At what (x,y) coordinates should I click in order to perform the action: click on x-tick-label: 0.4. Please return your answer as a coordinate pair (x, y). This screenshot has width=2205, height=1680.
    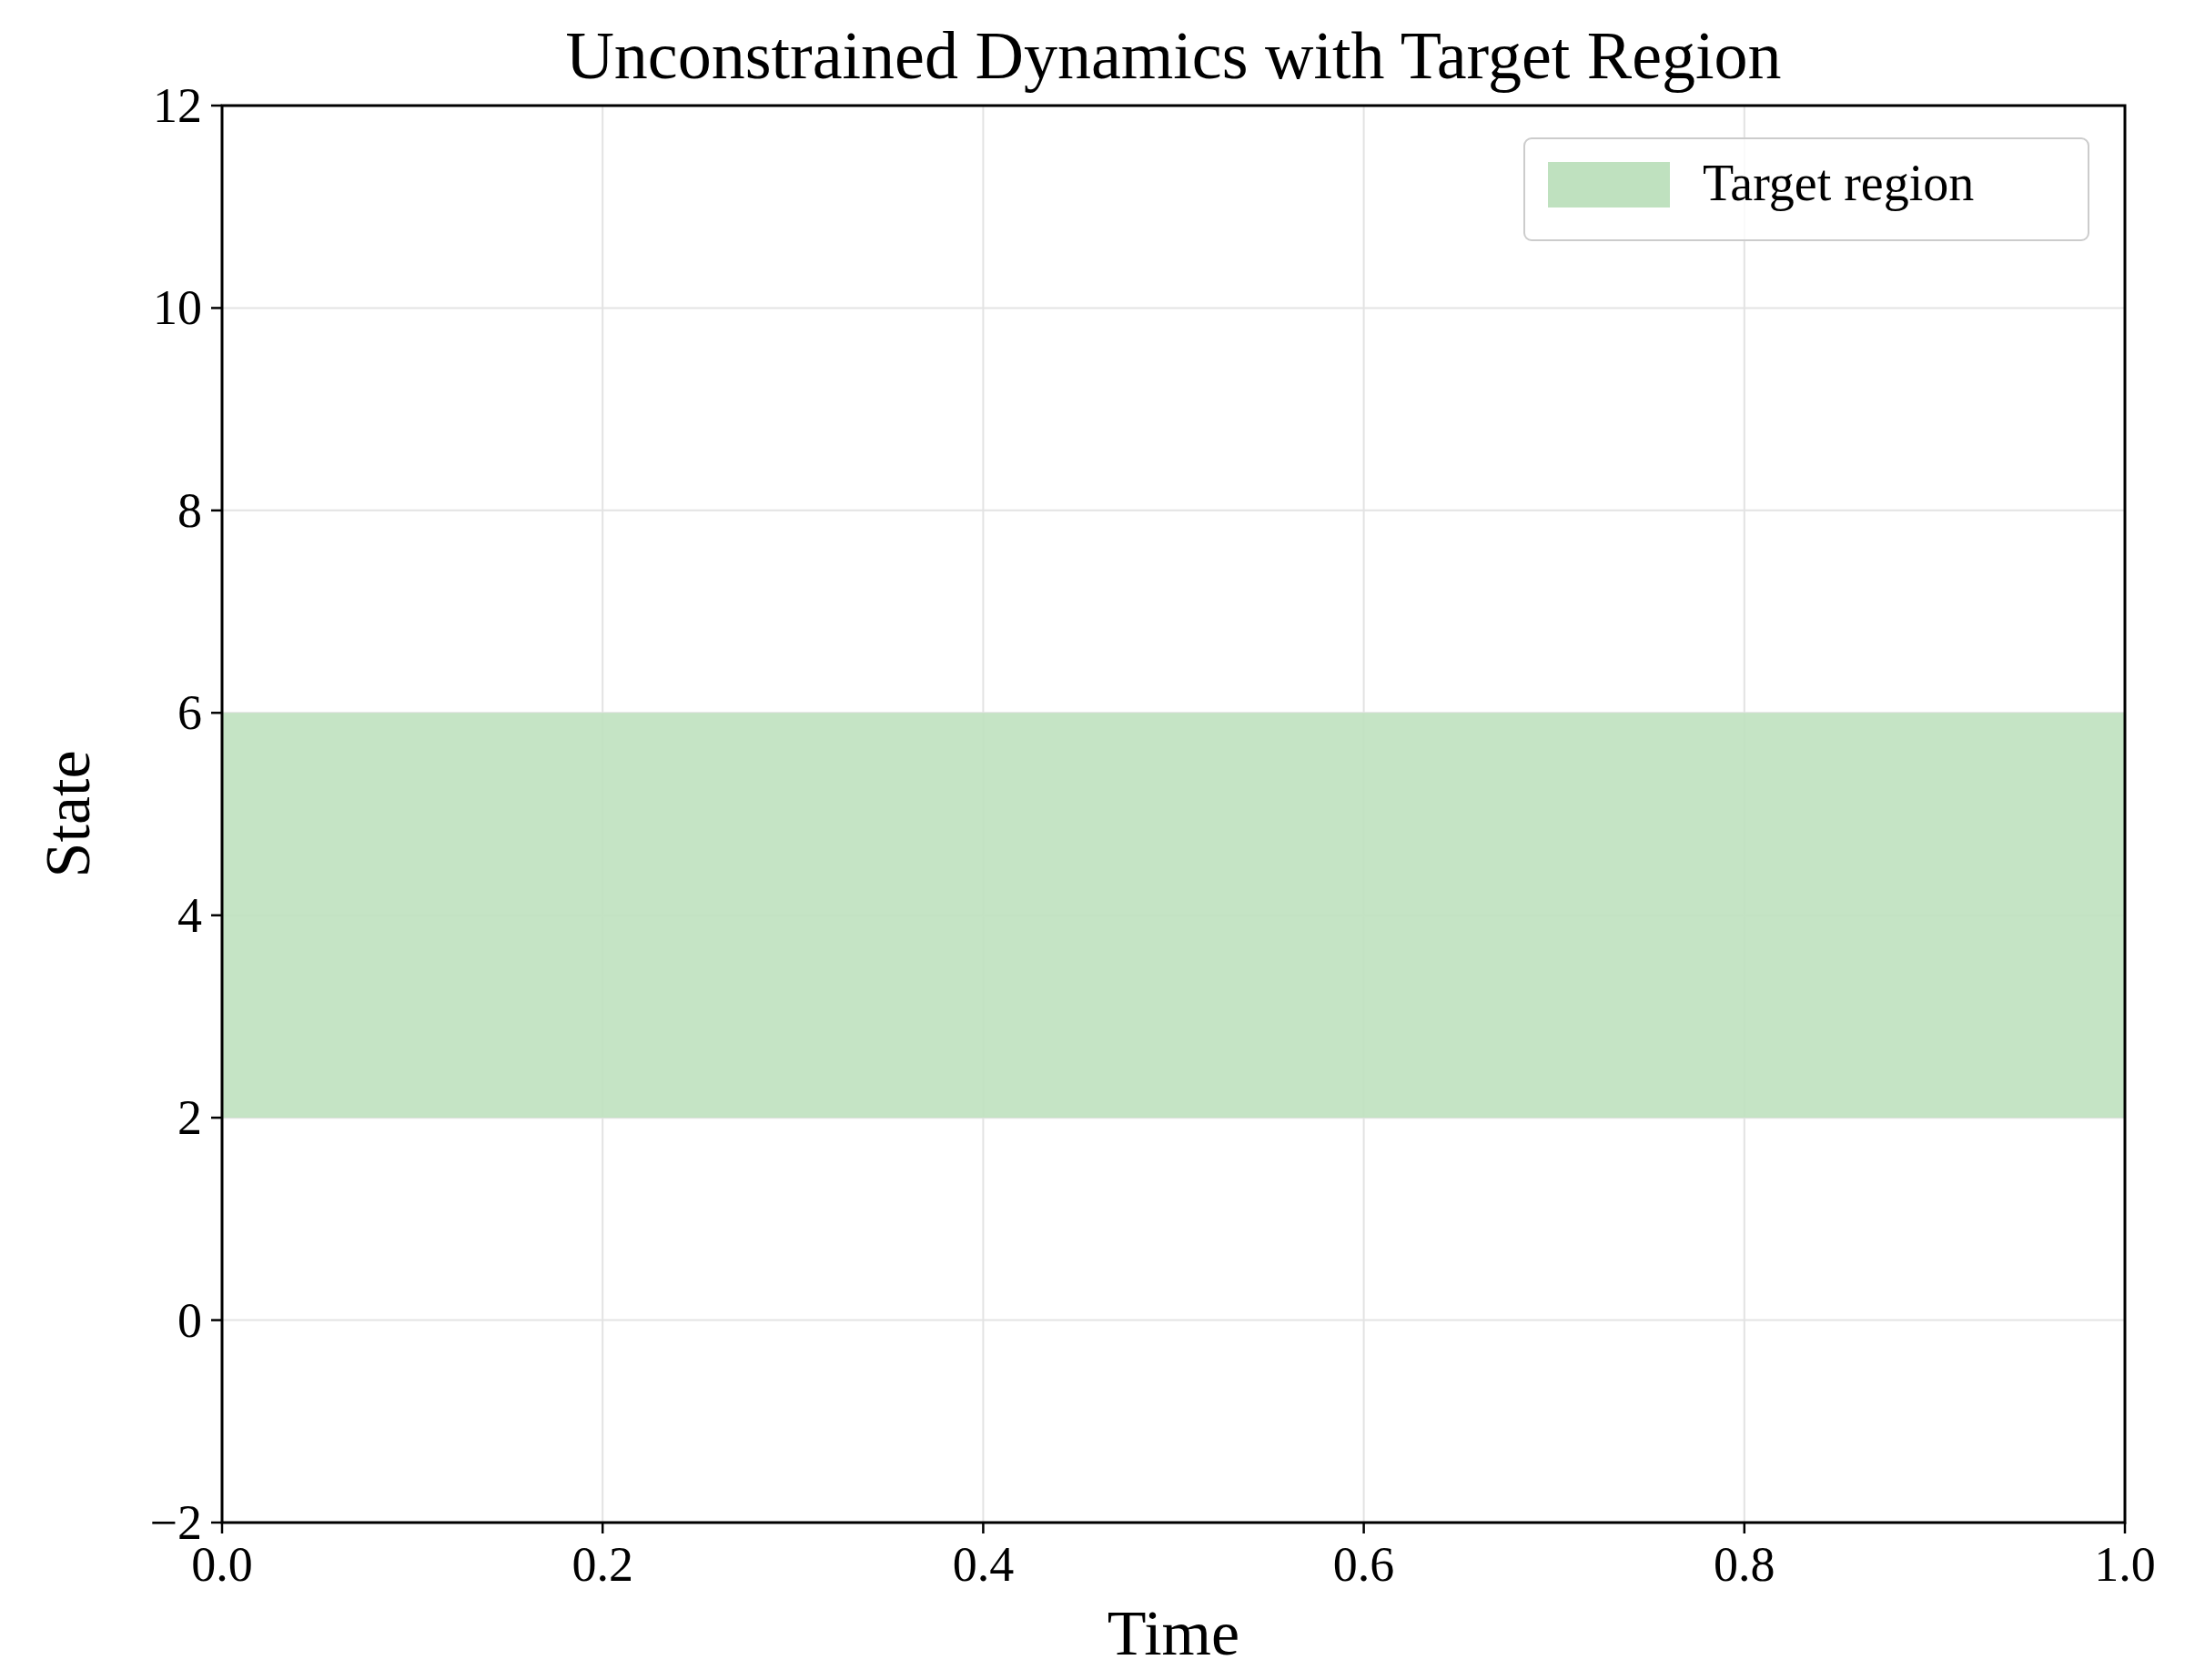
    Looking at the image, I should click on (983, 1564).